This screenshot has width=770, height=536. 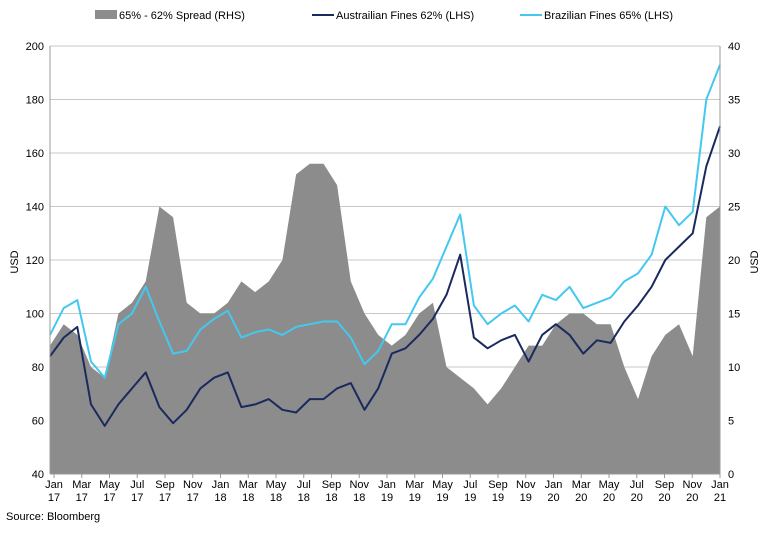 What do you see at coordinates (734, 154) in the screenshot?
I see `y-tick-right: 30` at bounding box center [734, 154].